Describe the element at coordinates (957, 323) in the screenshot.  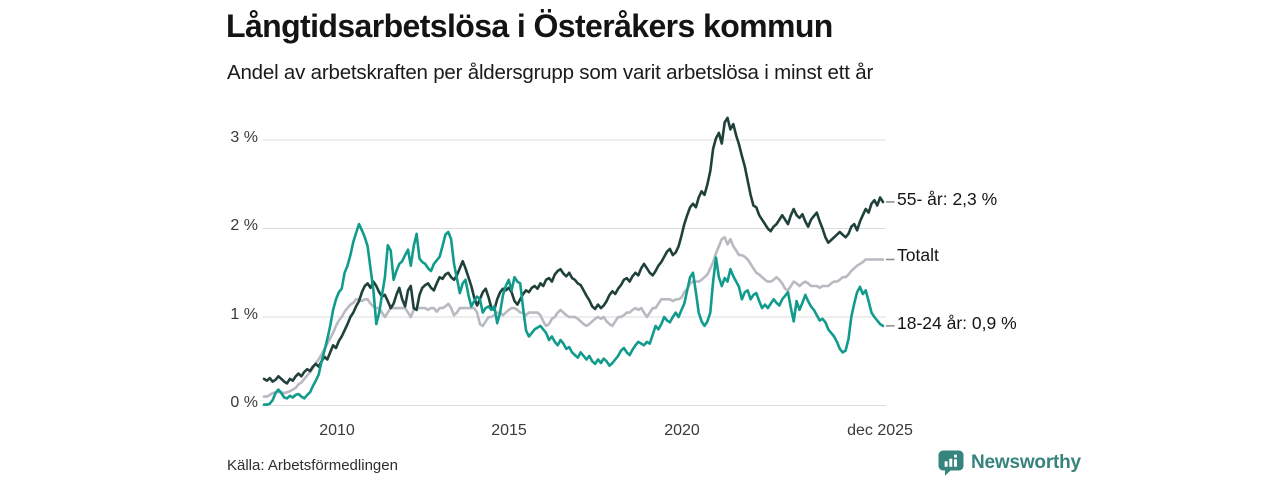
I see `series-end-label-18-24-ar: 18-24 år: 0,9 %` at that location.